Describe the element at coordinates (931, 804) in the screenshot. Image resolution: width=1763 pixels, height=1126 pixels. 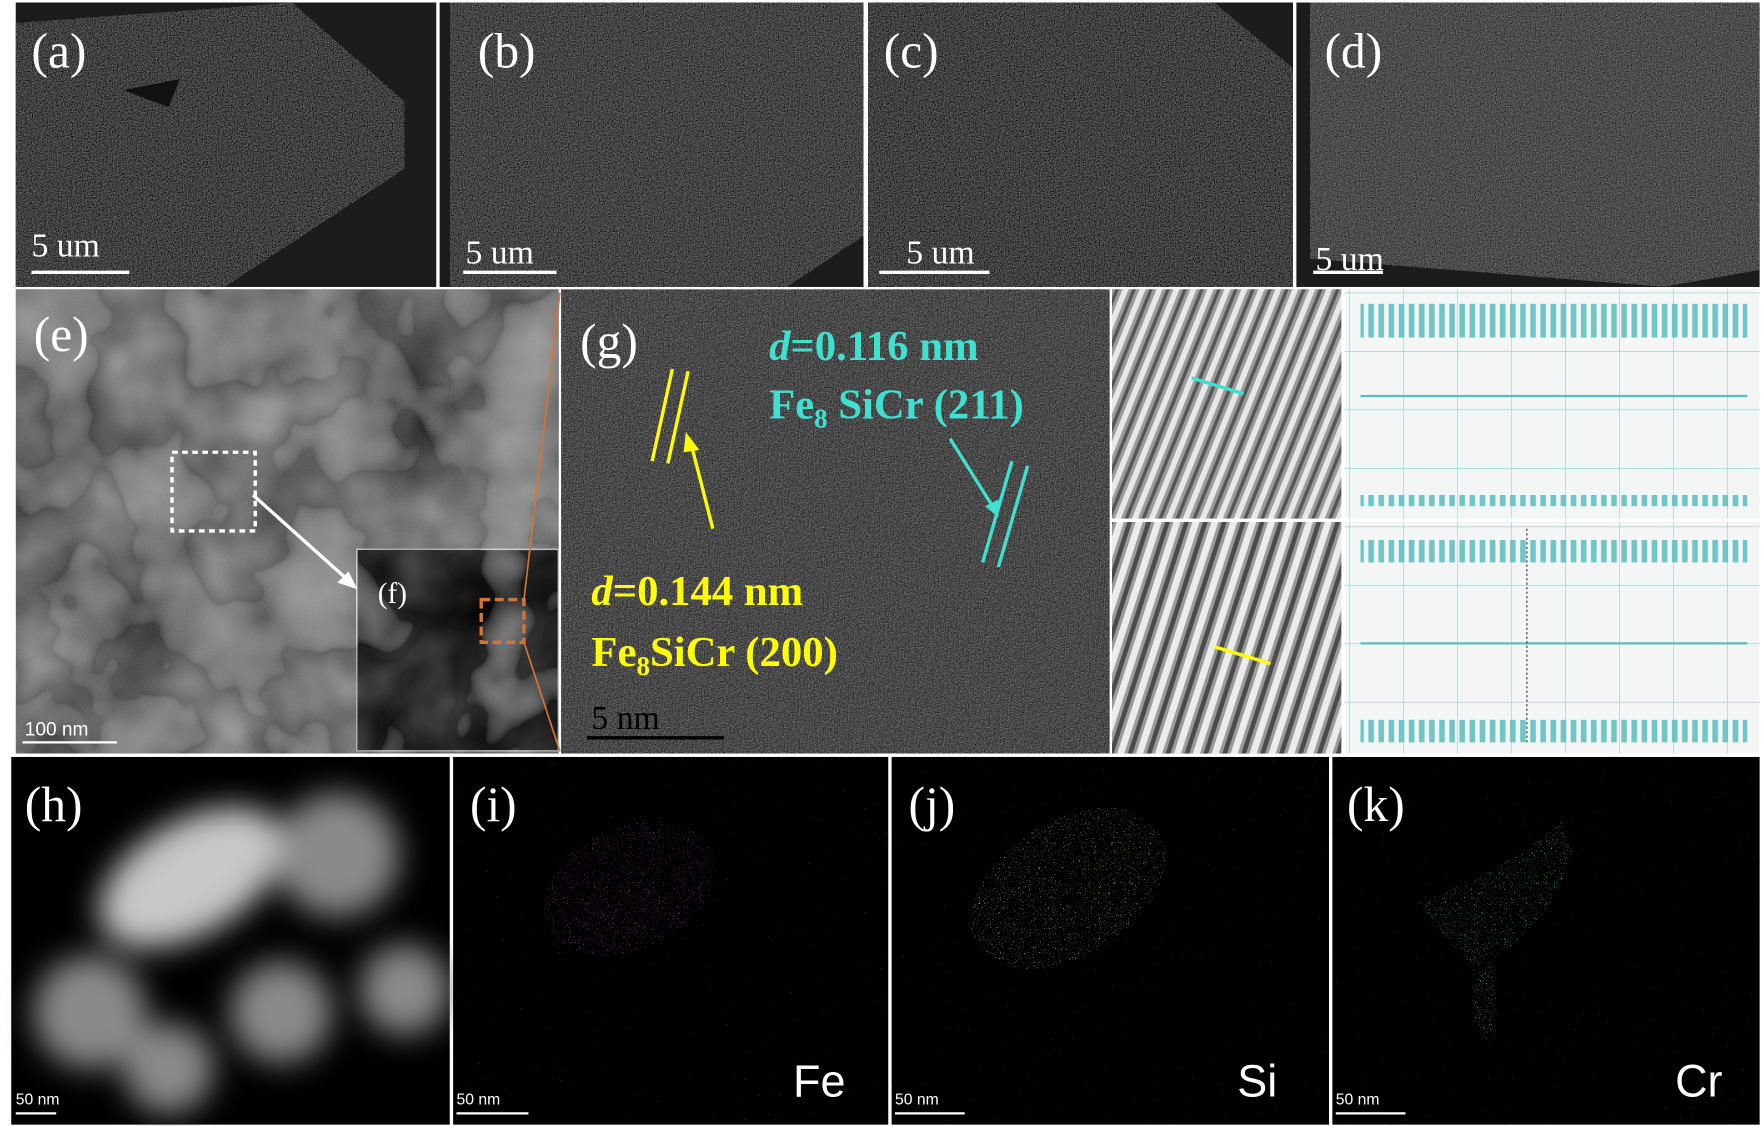
I see `panel-label: (j)` at that location.